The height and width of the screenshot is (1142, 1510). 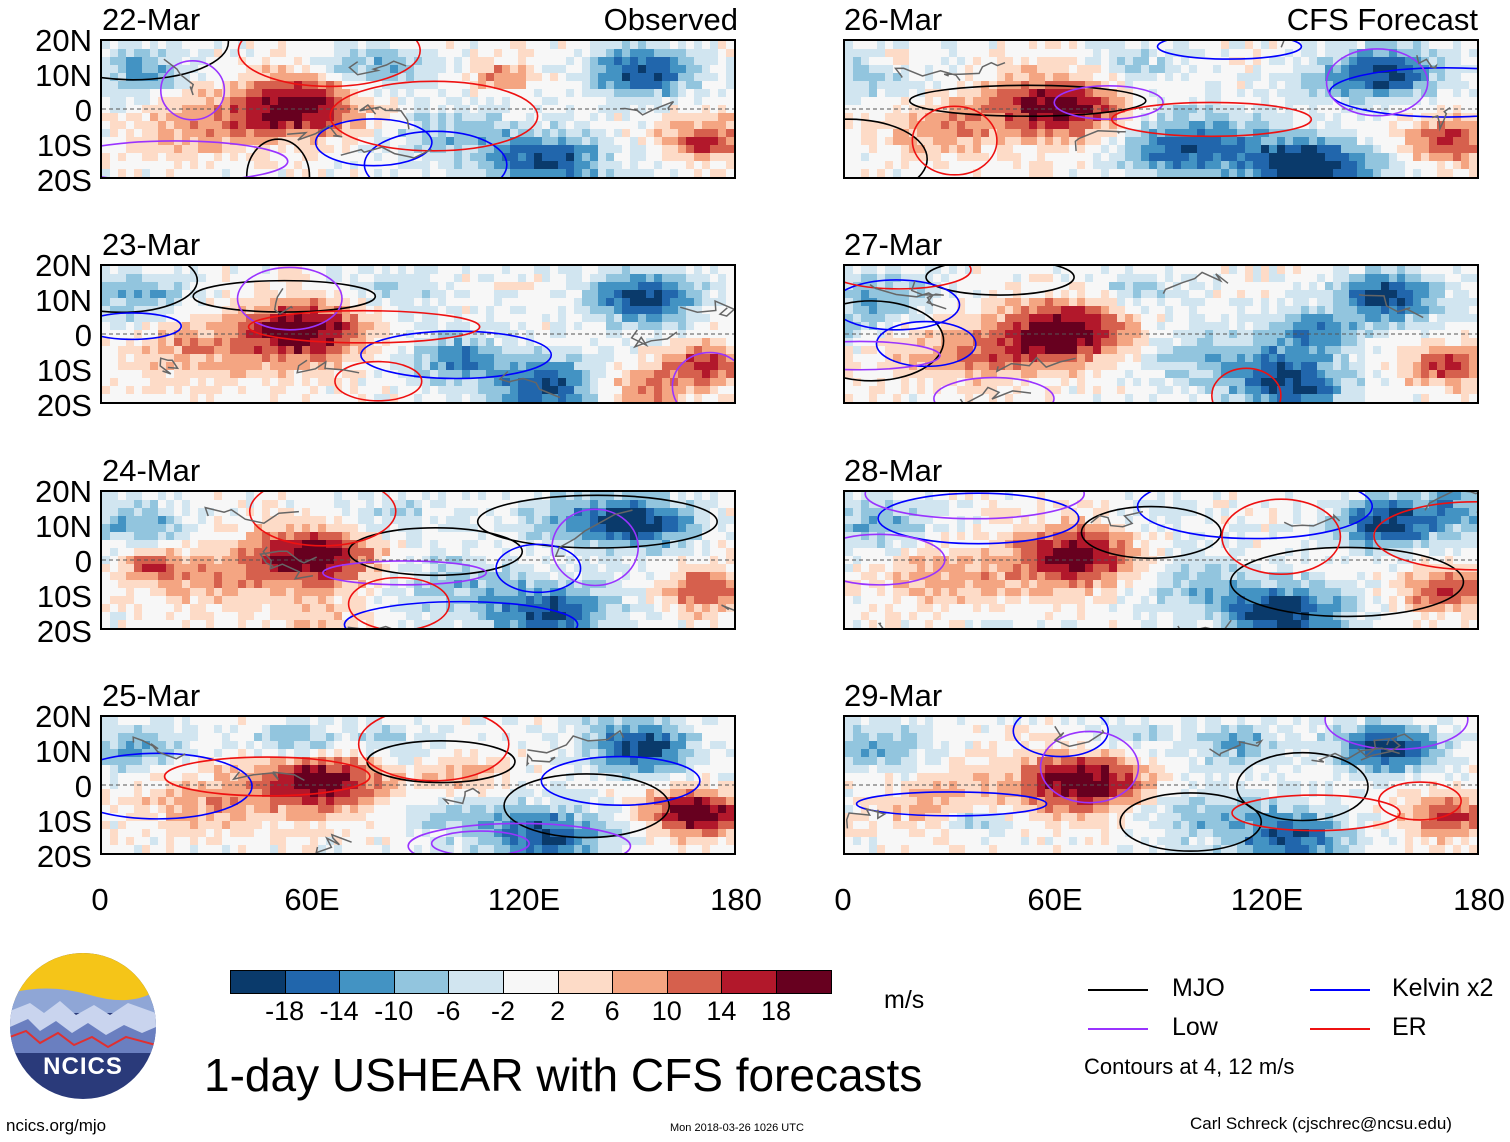 I want to click on y-label-10n: 10N, so click(x=63, y=75).